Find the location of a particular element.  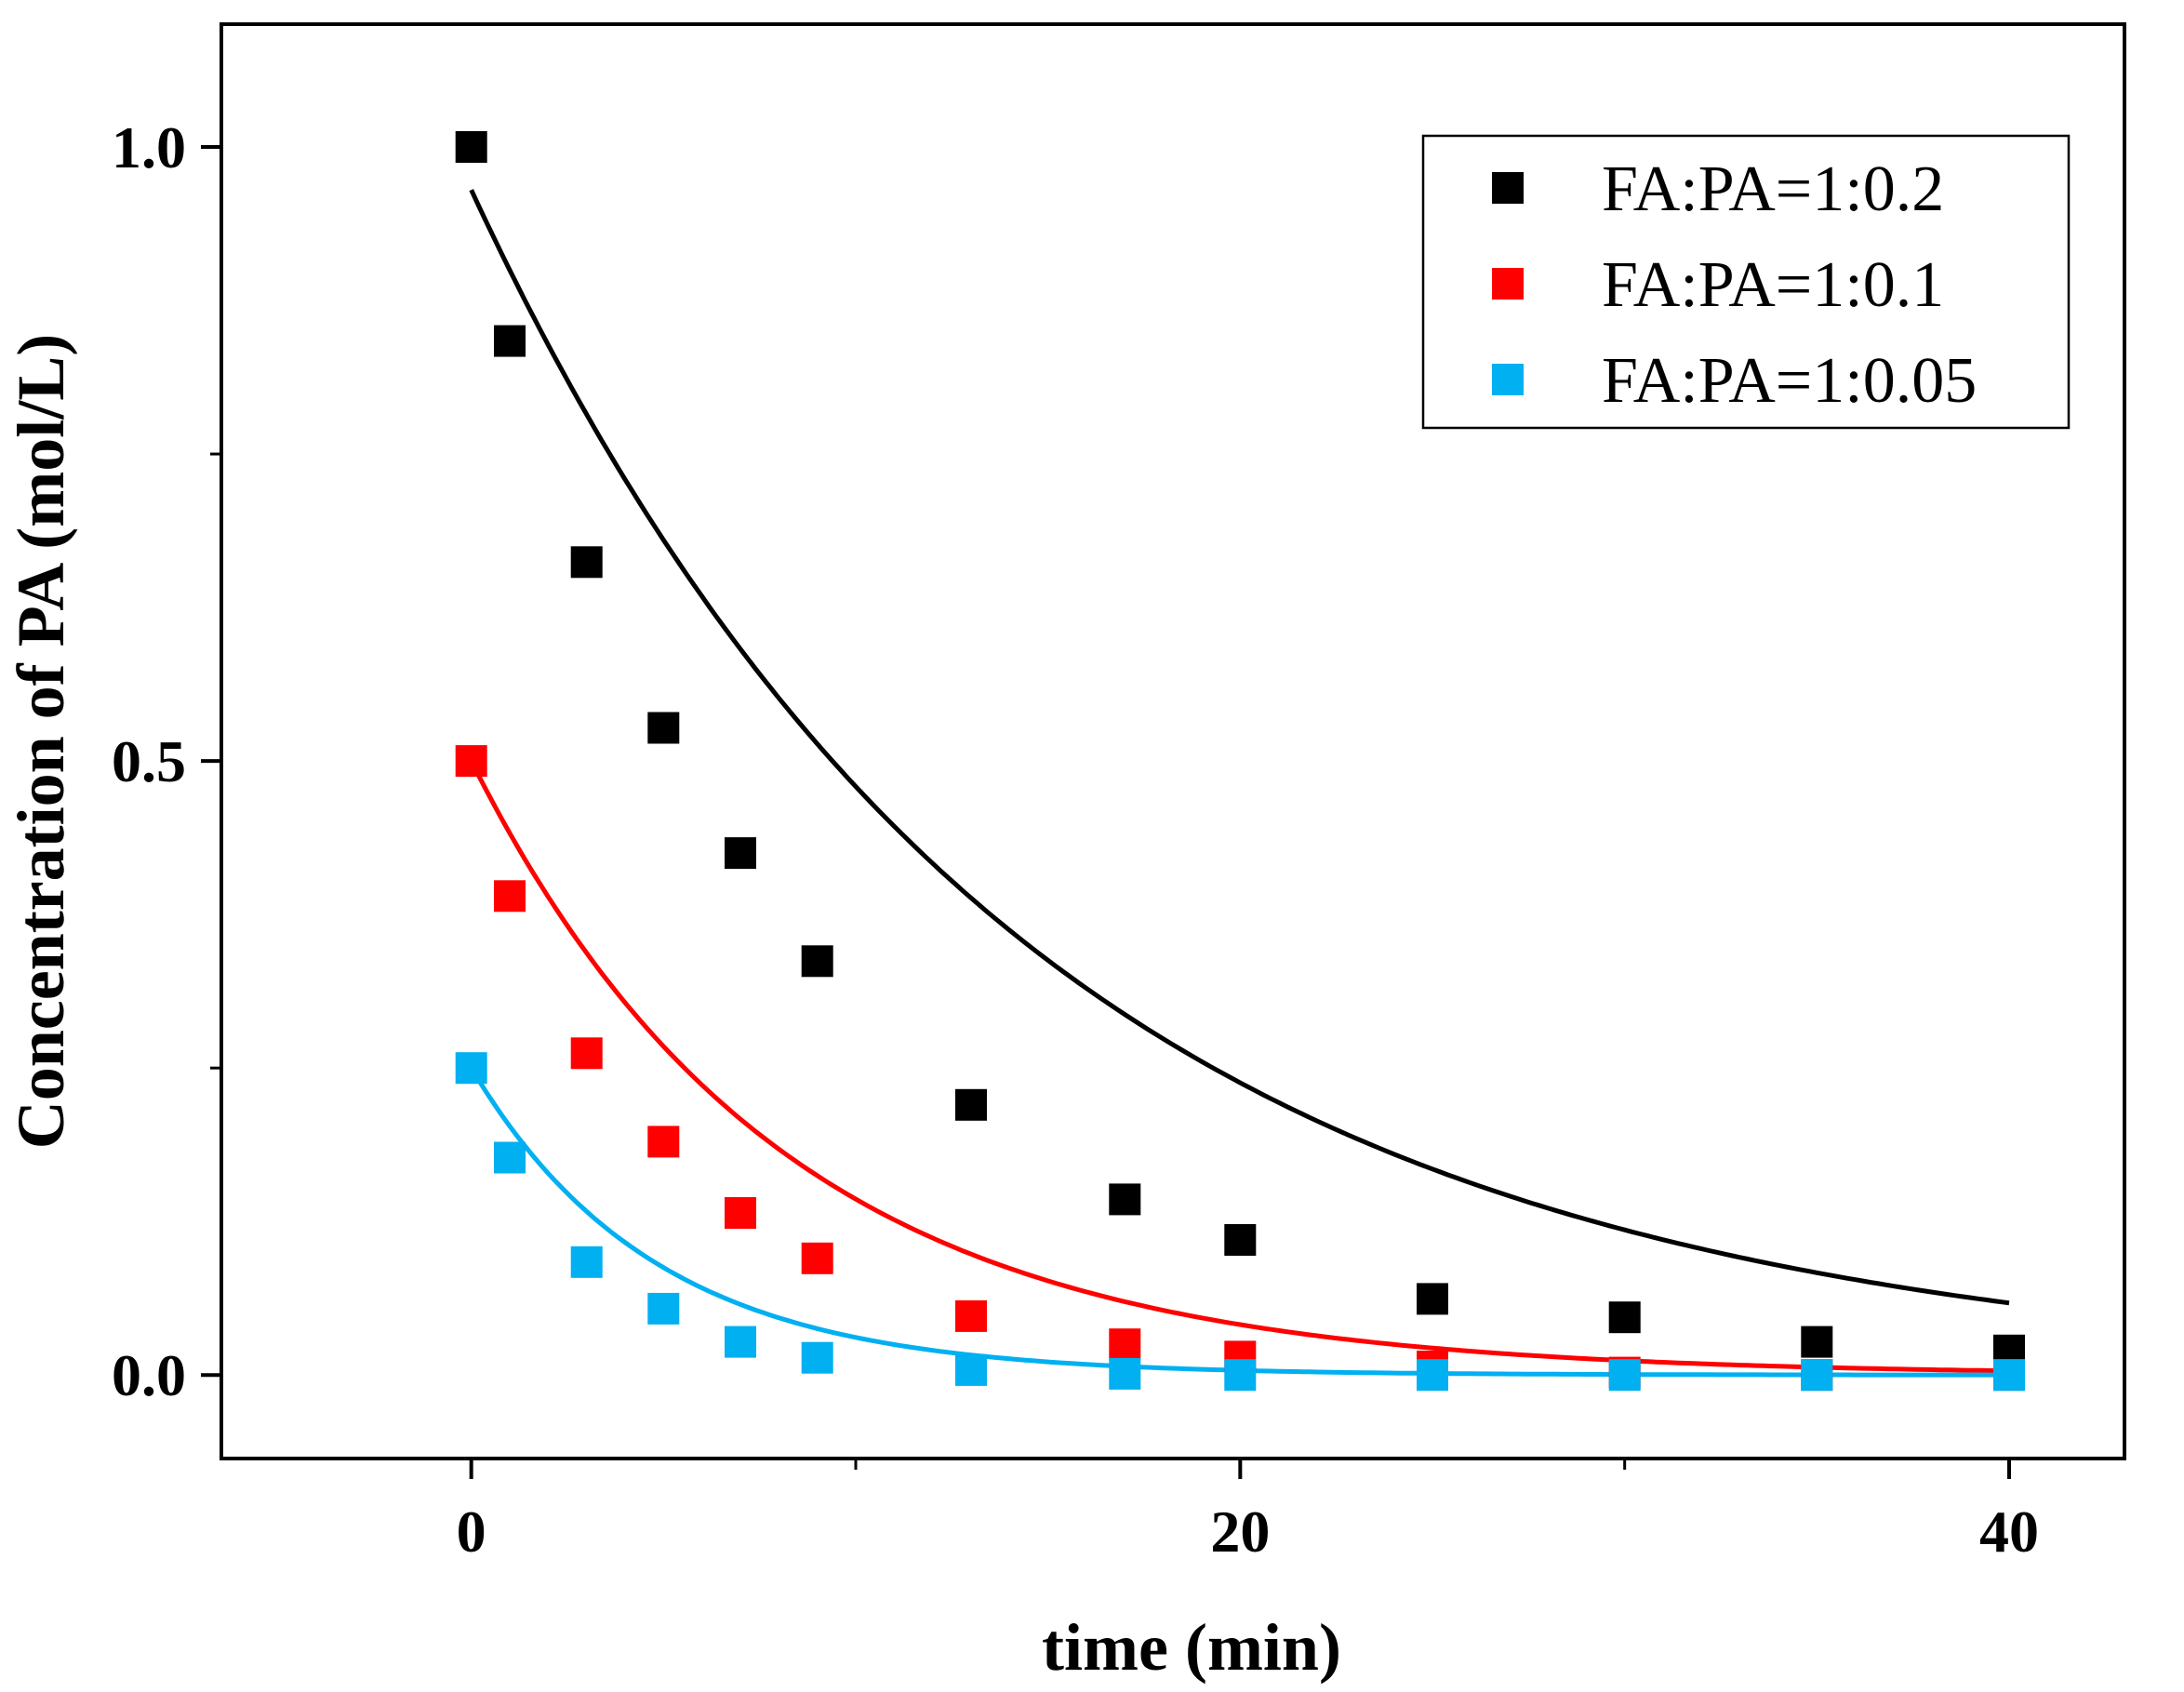

y-tick-label: 0.5 is located at coordinates (149, 761).